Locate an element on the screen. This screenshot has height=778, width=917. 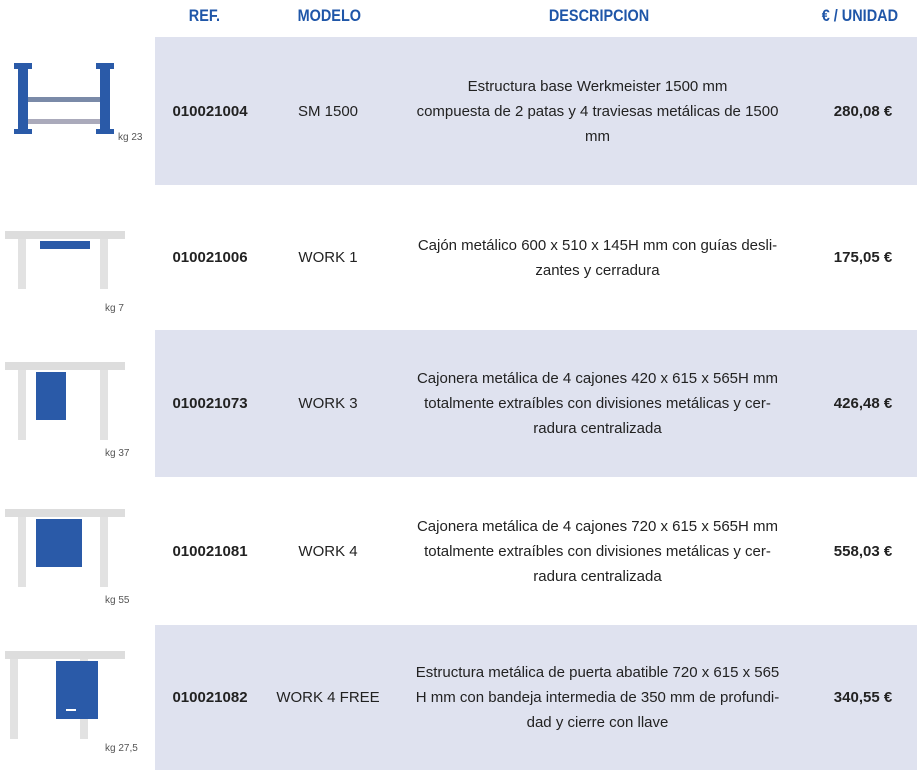
precio: 280,08 € is located at coordinates (863, 111).